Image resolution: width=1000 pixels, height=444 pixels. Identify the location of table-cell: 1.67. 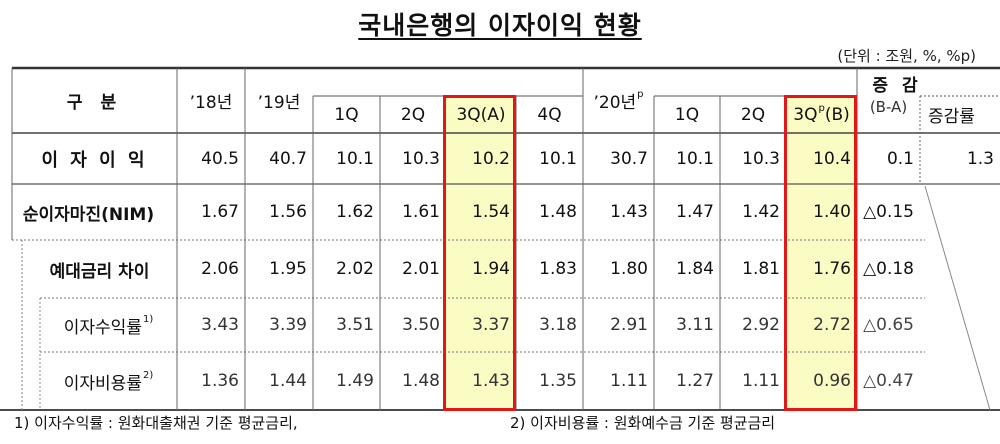
(220, 212).